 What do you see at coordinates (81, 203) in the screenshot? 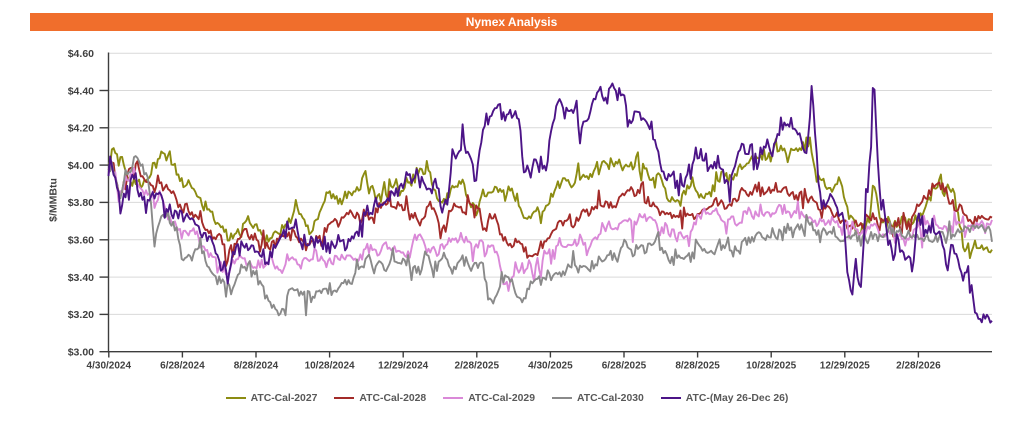
I see `svg-text: $3.80` at bounding box center [81, 203].